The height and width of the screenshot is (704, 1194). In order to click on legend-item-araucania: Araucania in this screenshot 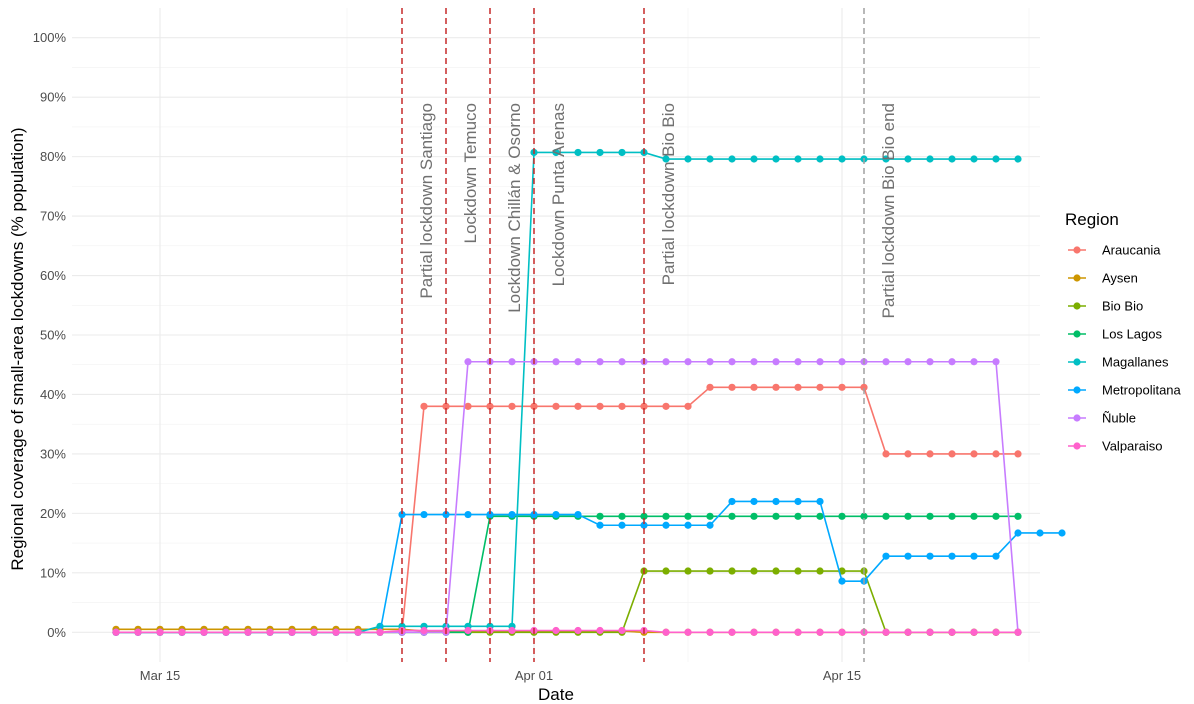, I will do `click(1114, 250)`.